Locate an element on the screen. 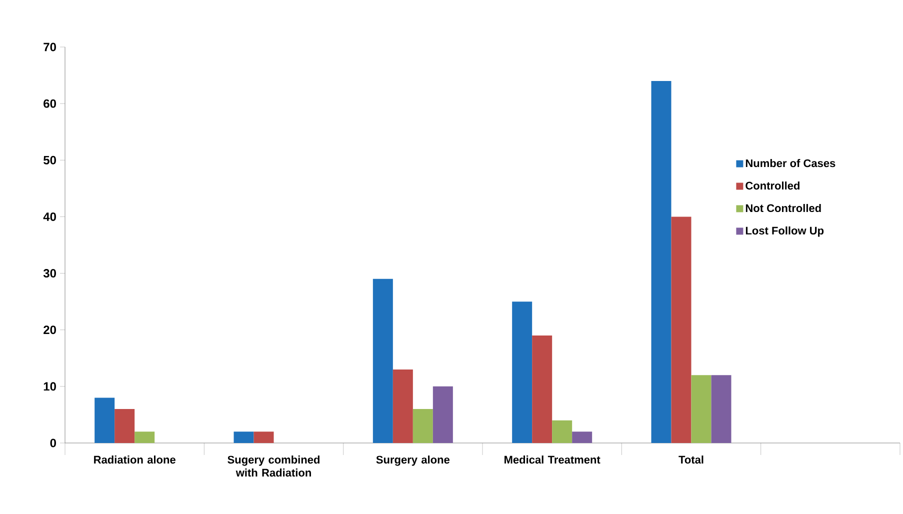  y-tick-label: 10 is located at coordinates (50, 386).